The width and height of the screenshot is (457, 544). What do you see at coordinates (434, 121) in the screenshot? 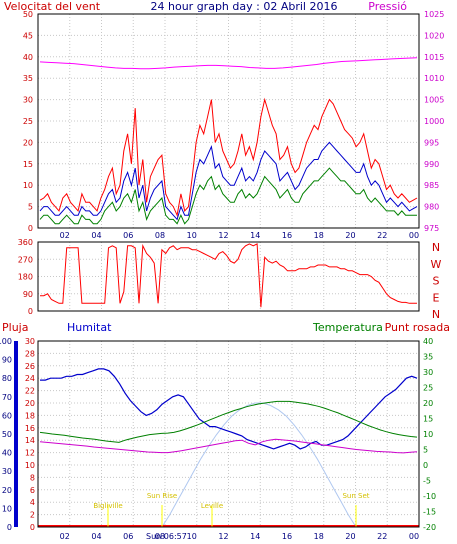
I see `panel1-right-ticks: 975 980 985 990 995 1000 1005 1010 1015 1020 1025` at bounding box center [434, 121].